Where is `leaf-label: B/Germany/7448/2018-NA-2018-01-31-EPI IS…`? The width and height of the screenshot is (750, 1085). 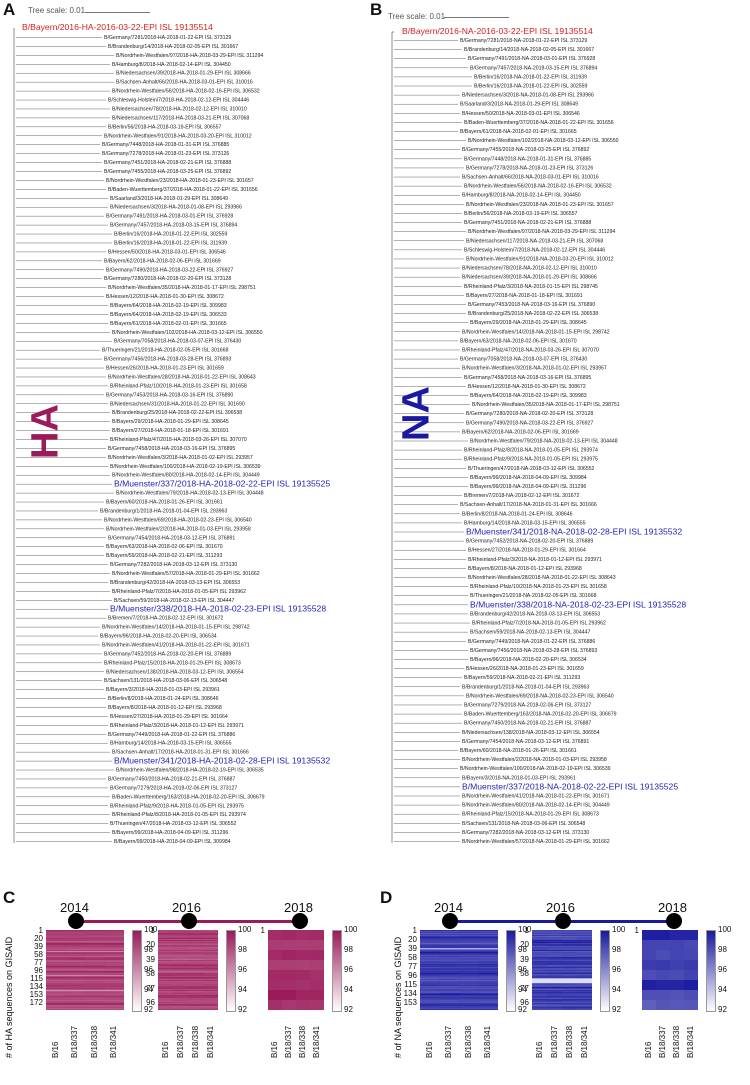
leaf-label: B/Germany/7448/2018-NA-2018-01-31-EPI IS… is located at coordinates (527, 159).